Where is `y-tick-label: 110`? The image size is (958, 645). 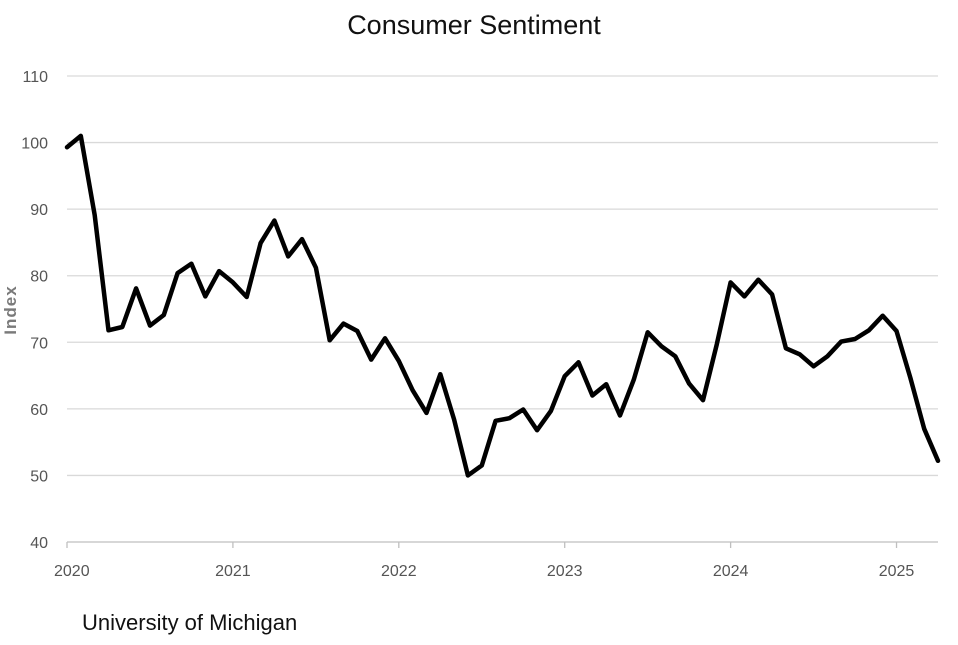
y-tick-label: 110 is located at coordinates (35, 77).